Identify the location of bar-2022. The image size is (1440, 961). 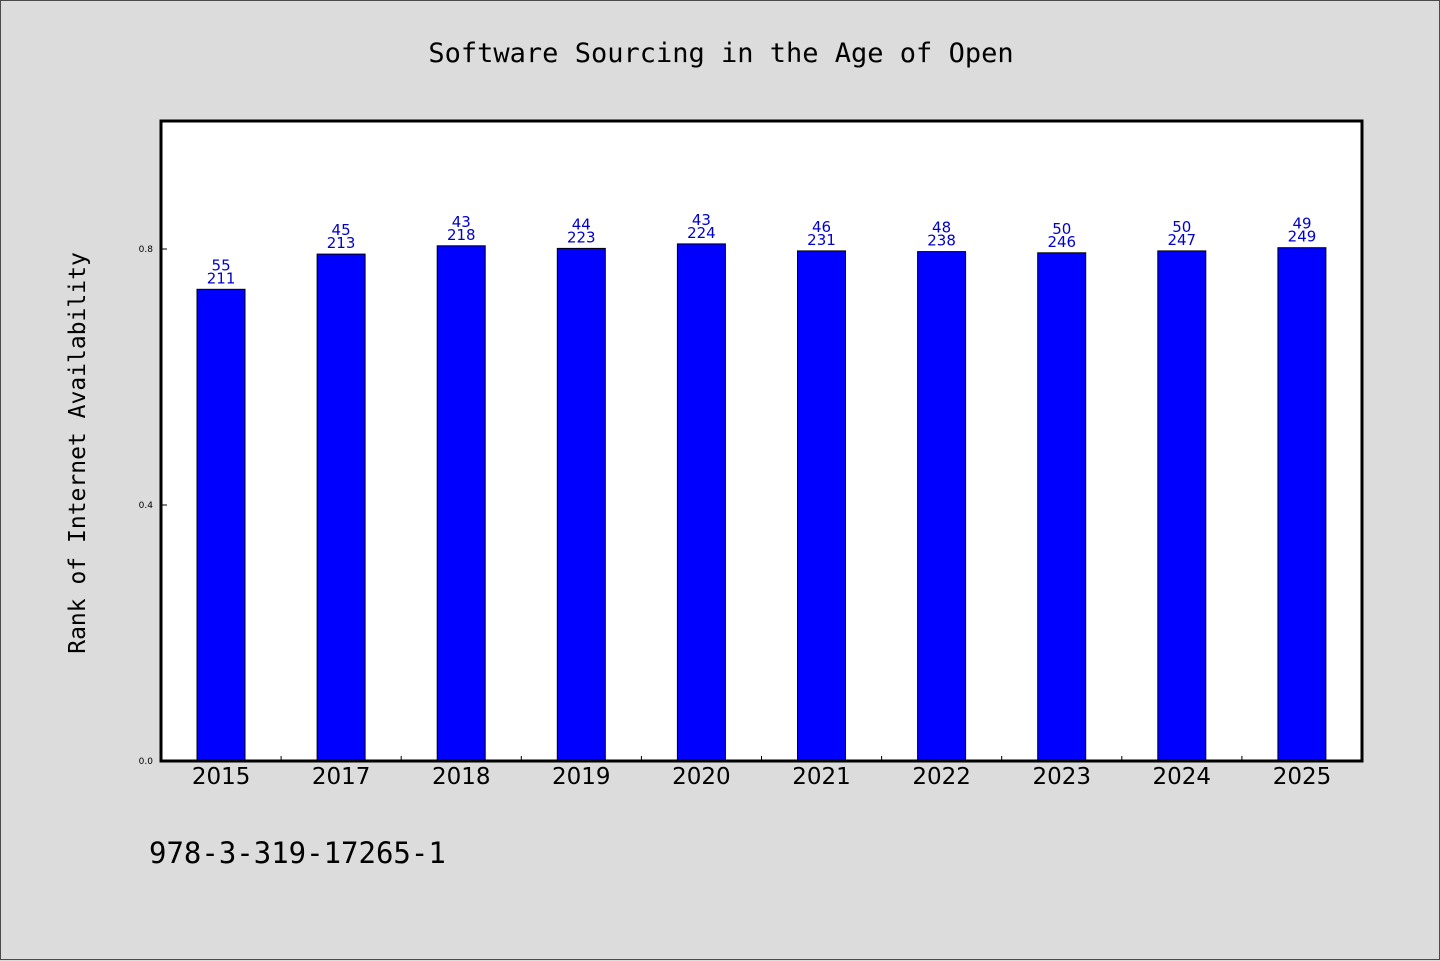
(942, 506).